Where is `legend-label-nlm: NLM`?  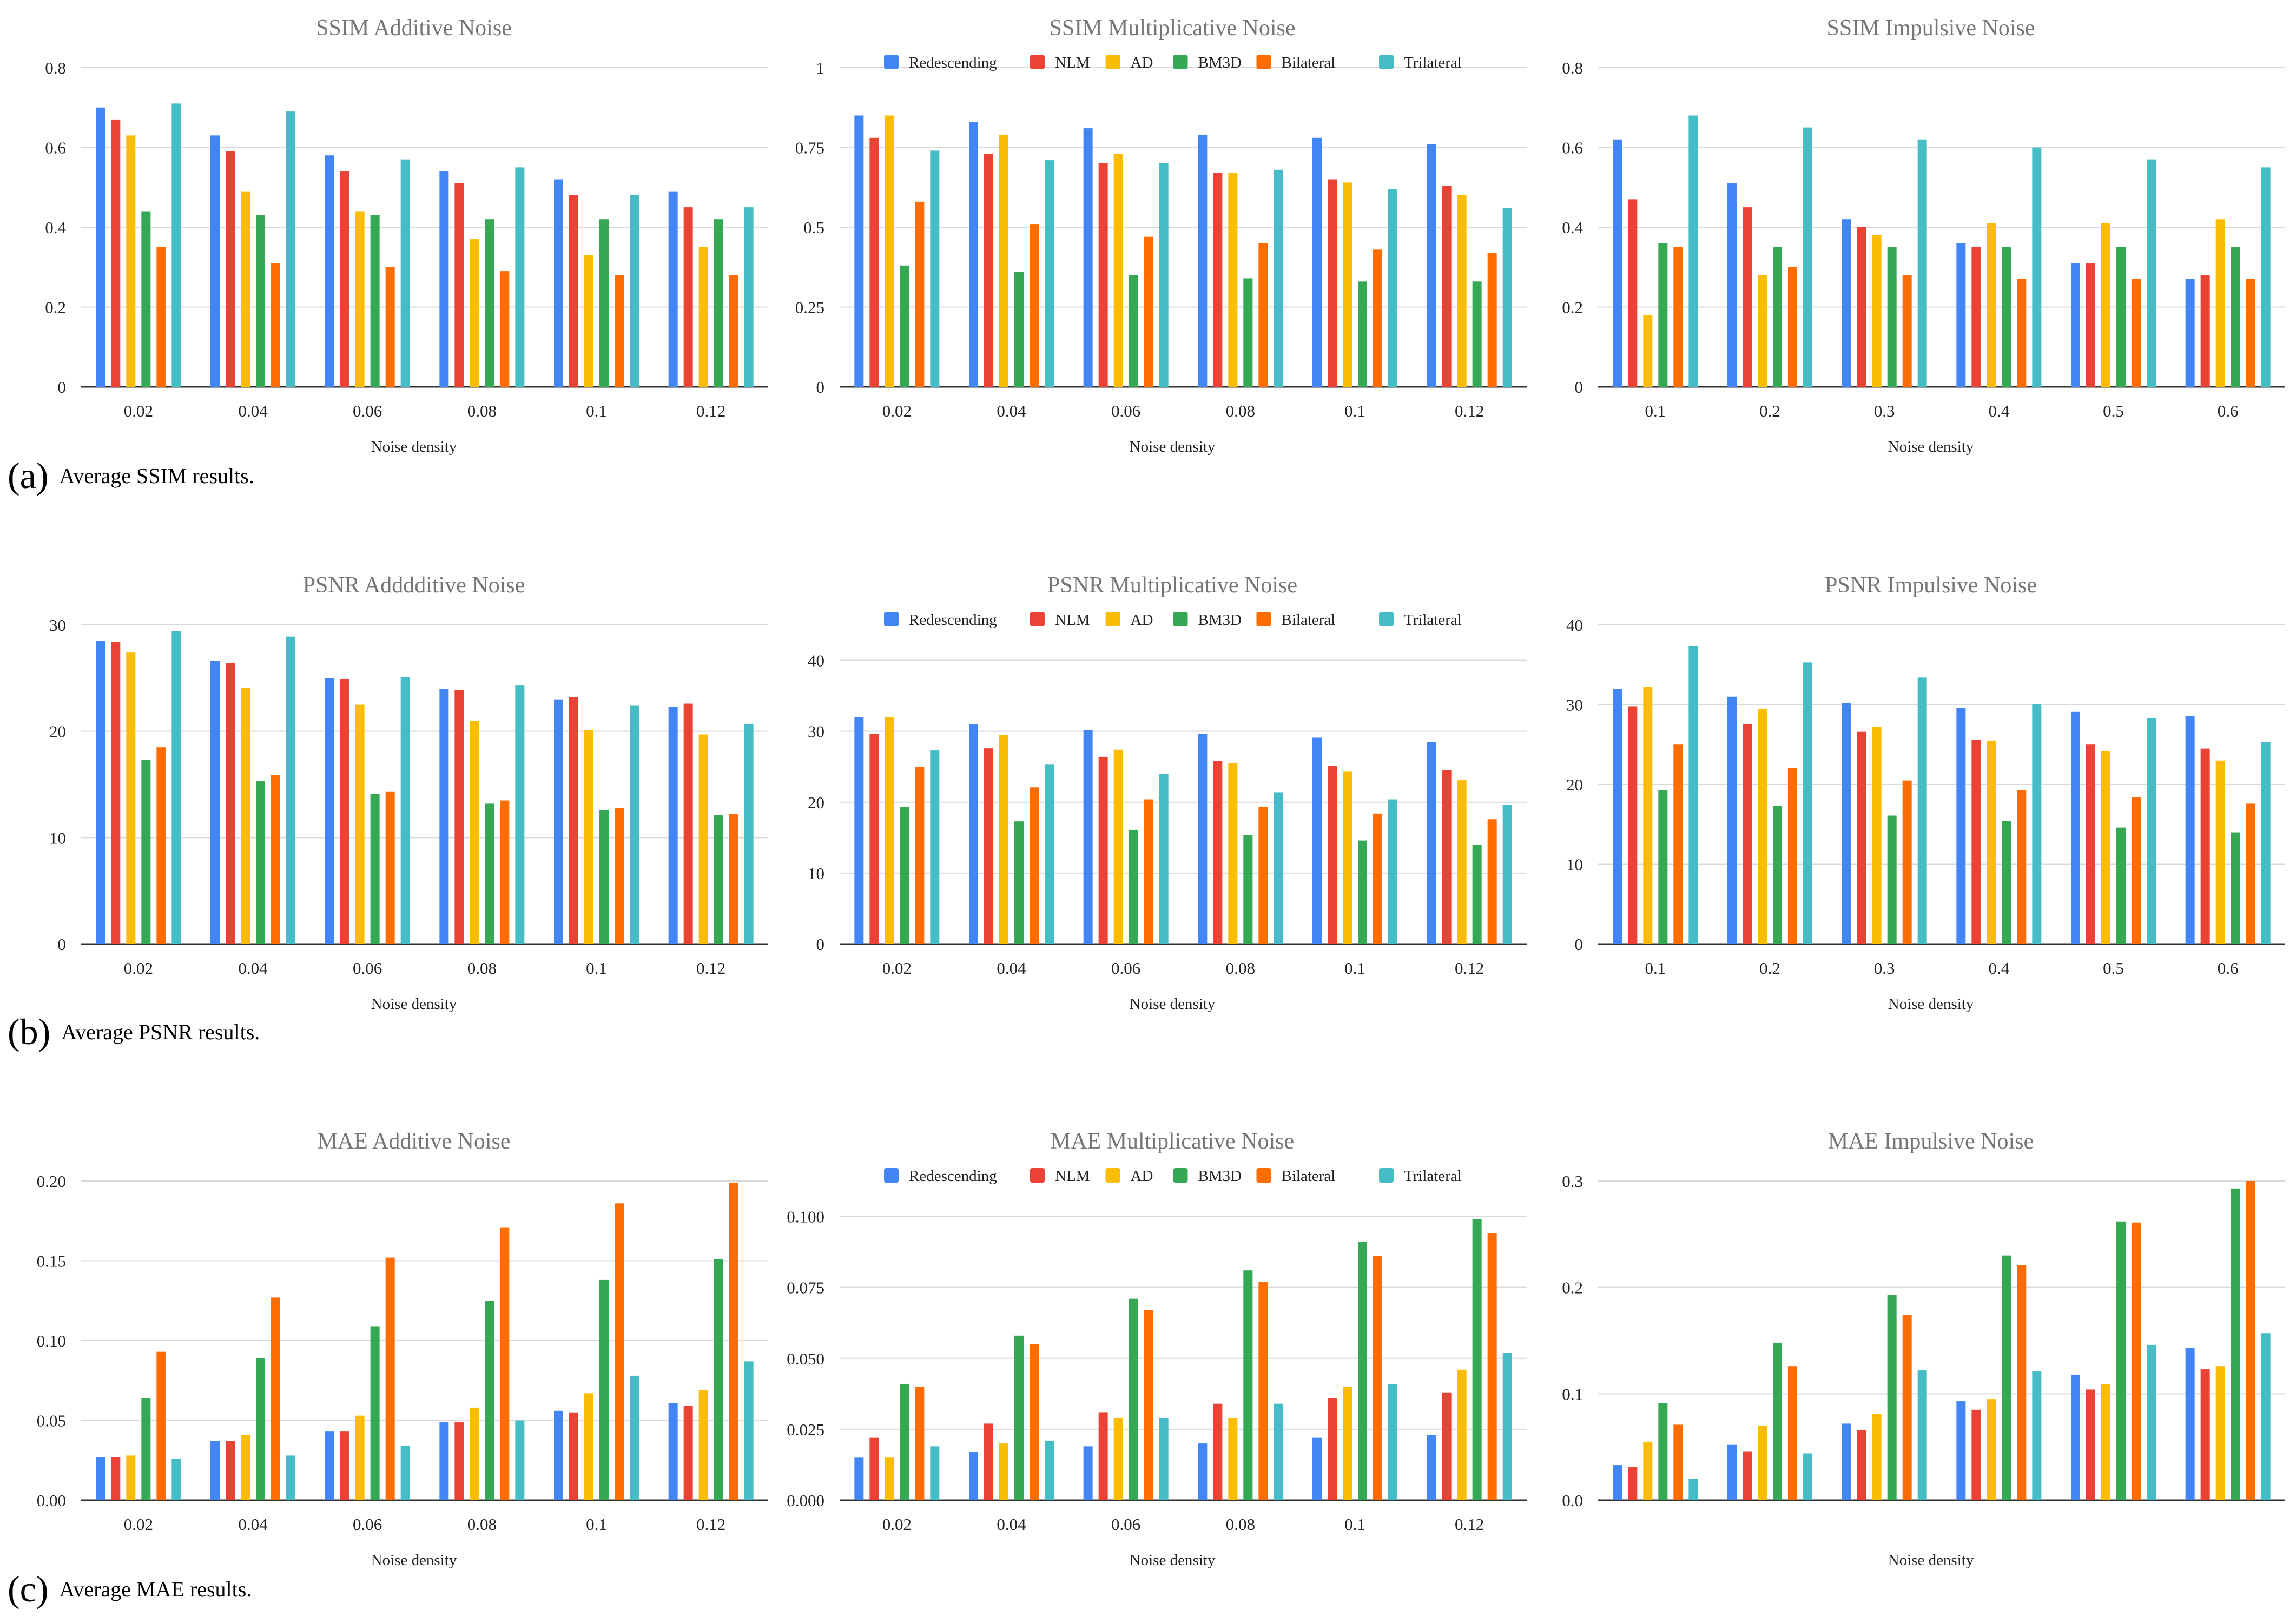
legend-label-nlm: NLM is located at coordinates (1072, 1176).